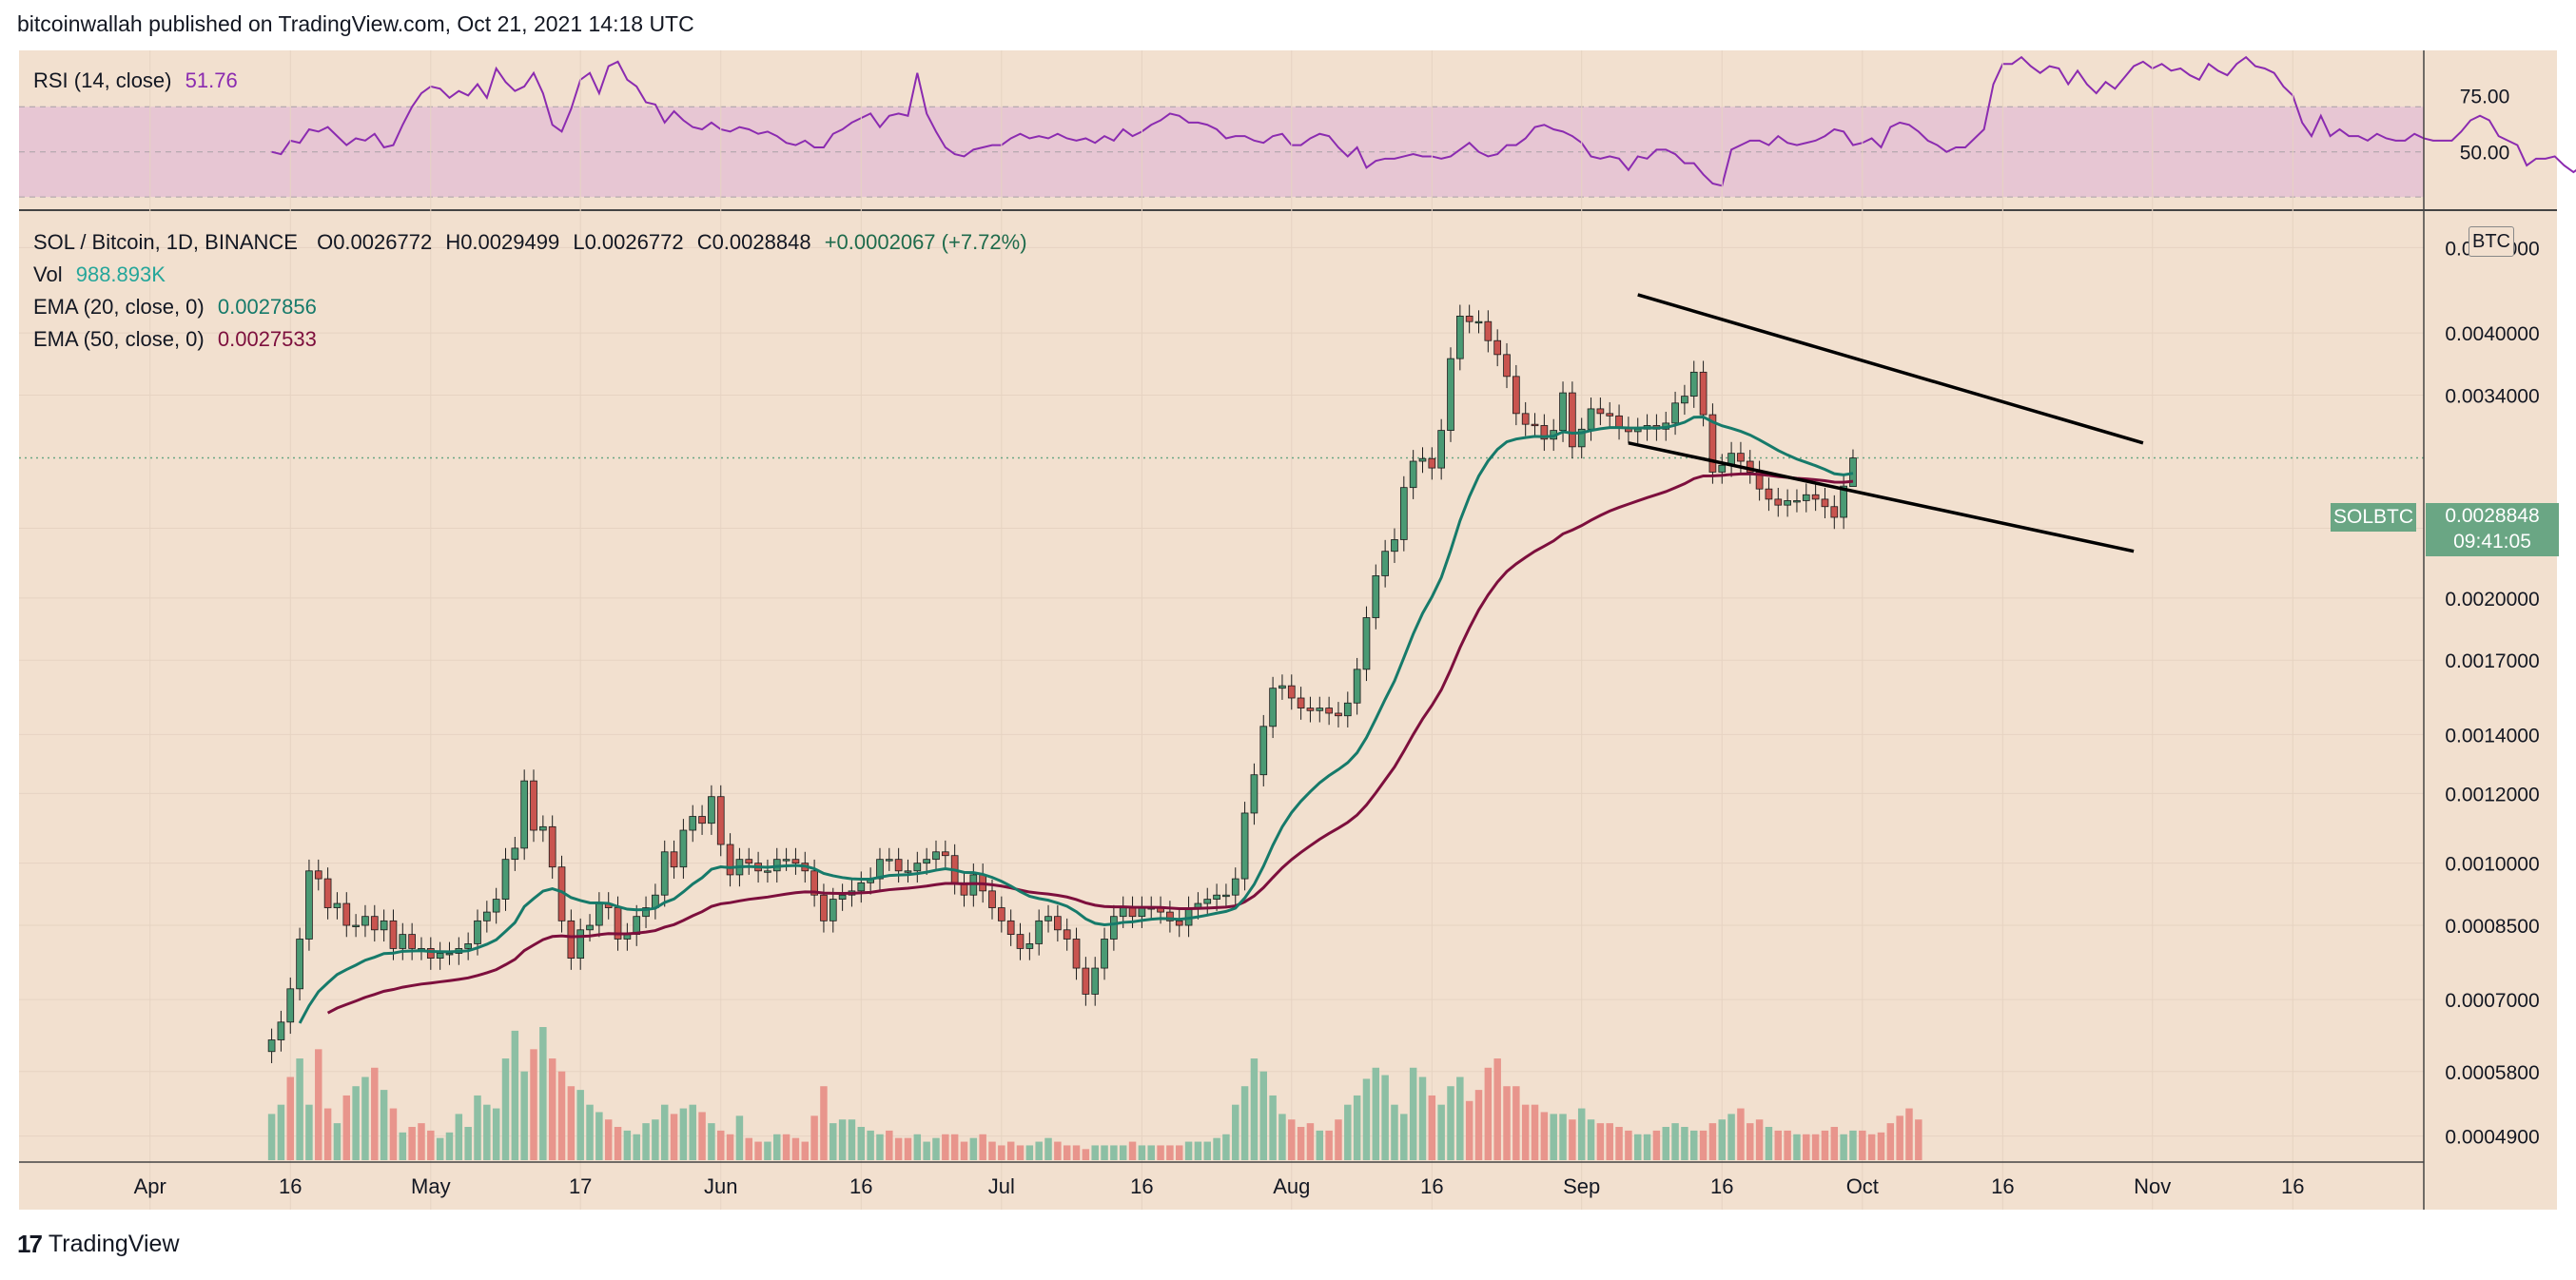 The image size is (2576, 1280). I want to click on ema50-legend: EMA (50, close, 0) 0.0027533, so click(175, 339).